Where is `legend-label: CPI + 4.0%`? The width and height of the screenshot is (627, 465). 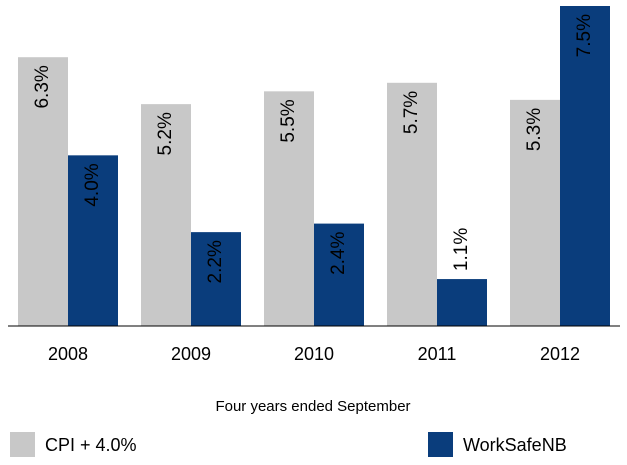
legend-label: CPI + 4.0% is located at coordinates (91, 445).